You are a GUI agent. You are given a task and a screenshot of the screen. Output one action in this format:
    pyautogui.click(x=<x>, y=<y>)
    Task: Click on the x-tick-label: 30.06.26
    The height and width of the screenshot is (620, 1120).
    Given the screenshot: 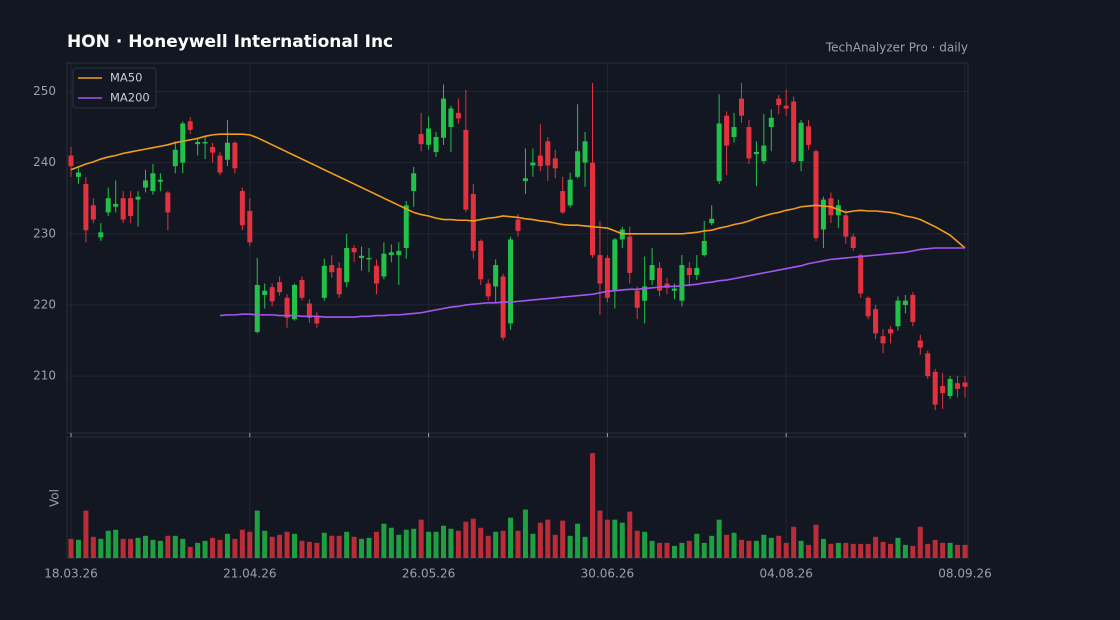 What is the action you would take?
    pyautogui.click(x=607, y=574)
    